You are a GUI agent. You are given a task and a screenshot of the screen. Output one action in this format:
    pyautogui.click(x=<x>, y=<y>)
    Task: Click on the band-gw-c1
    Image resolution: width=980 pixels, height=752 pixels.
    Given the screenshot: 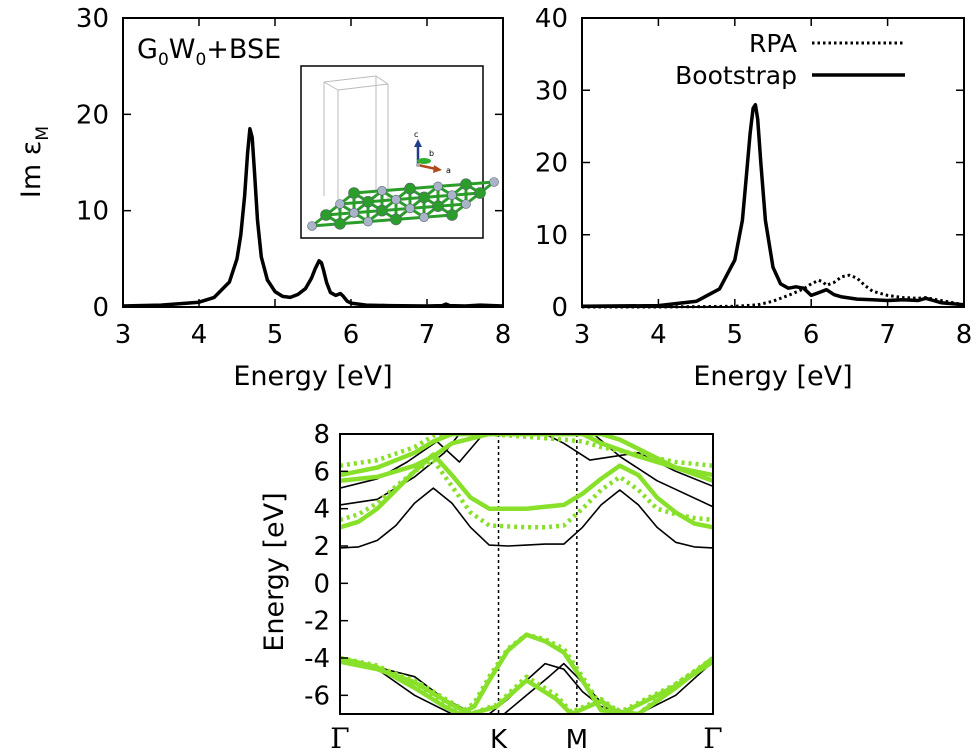 What is the action you would take?
    pyautogui.click(x=526, y=493)
    